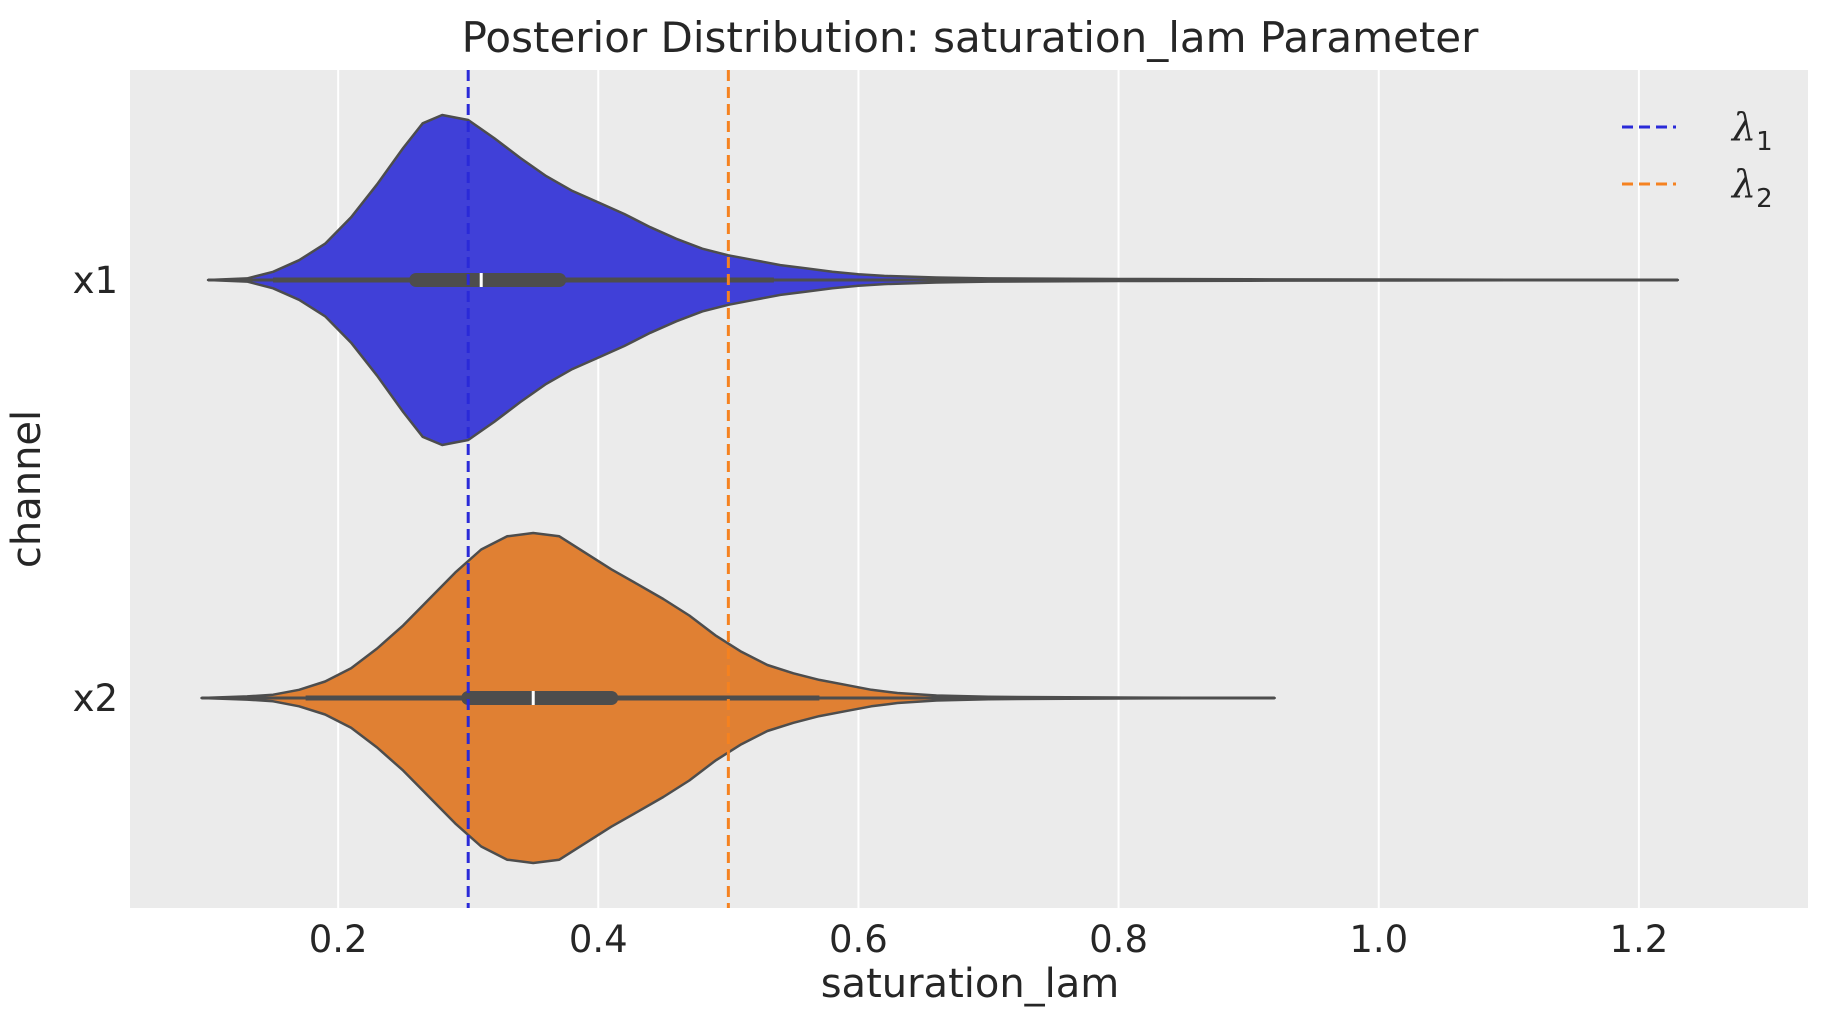  Describe the element at coordinates (95, 489) in the screenshot. I see `y-tick-labels: x1 x2` at that location.